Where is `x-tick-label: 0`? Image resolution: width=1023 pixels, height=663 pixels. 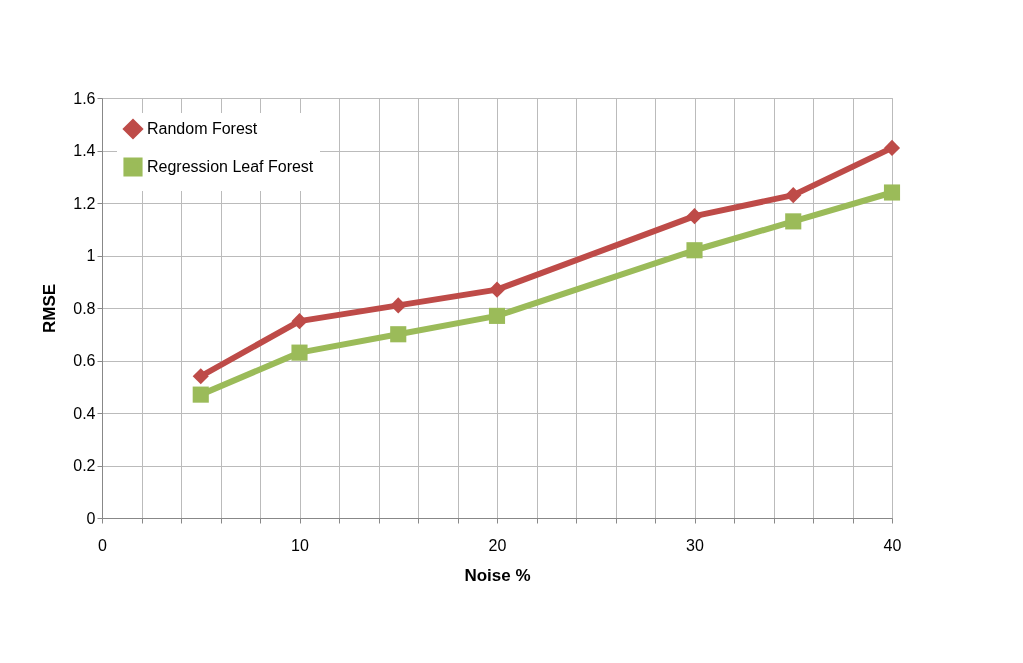 x-tick-label: 0 is located at coordinates (103, 545).